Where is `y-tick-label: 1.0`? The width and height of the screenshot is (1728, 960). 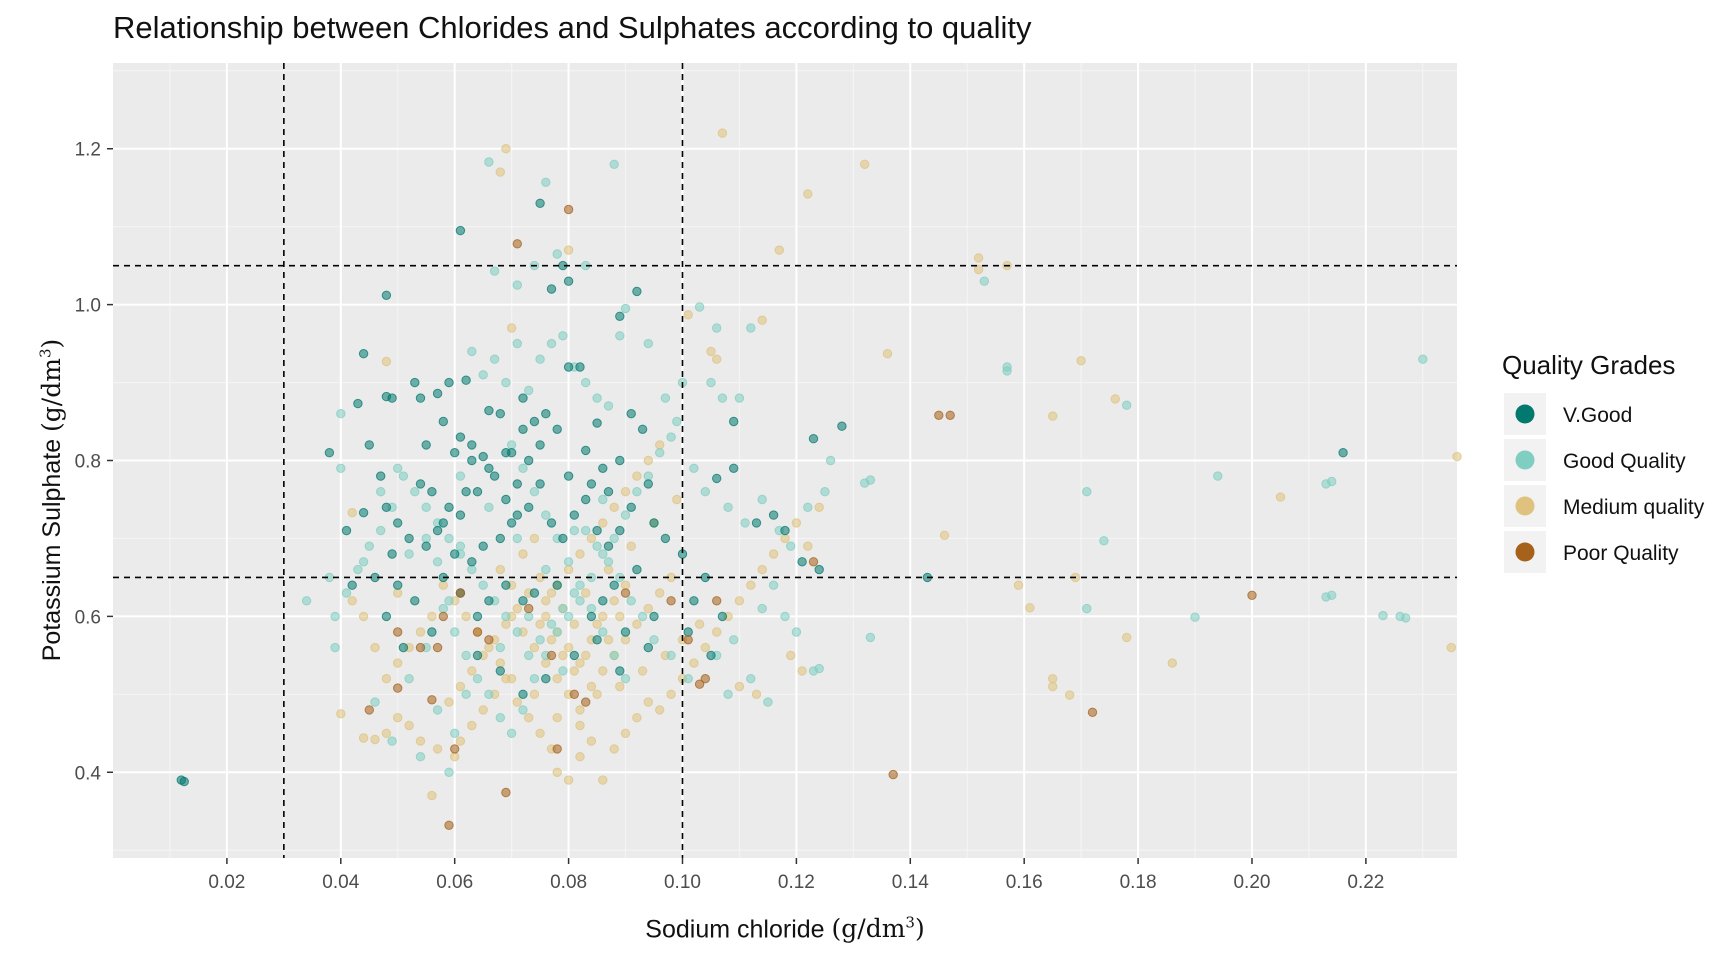
y-tick-label: 1.0 is located at coordinates (88, 306).